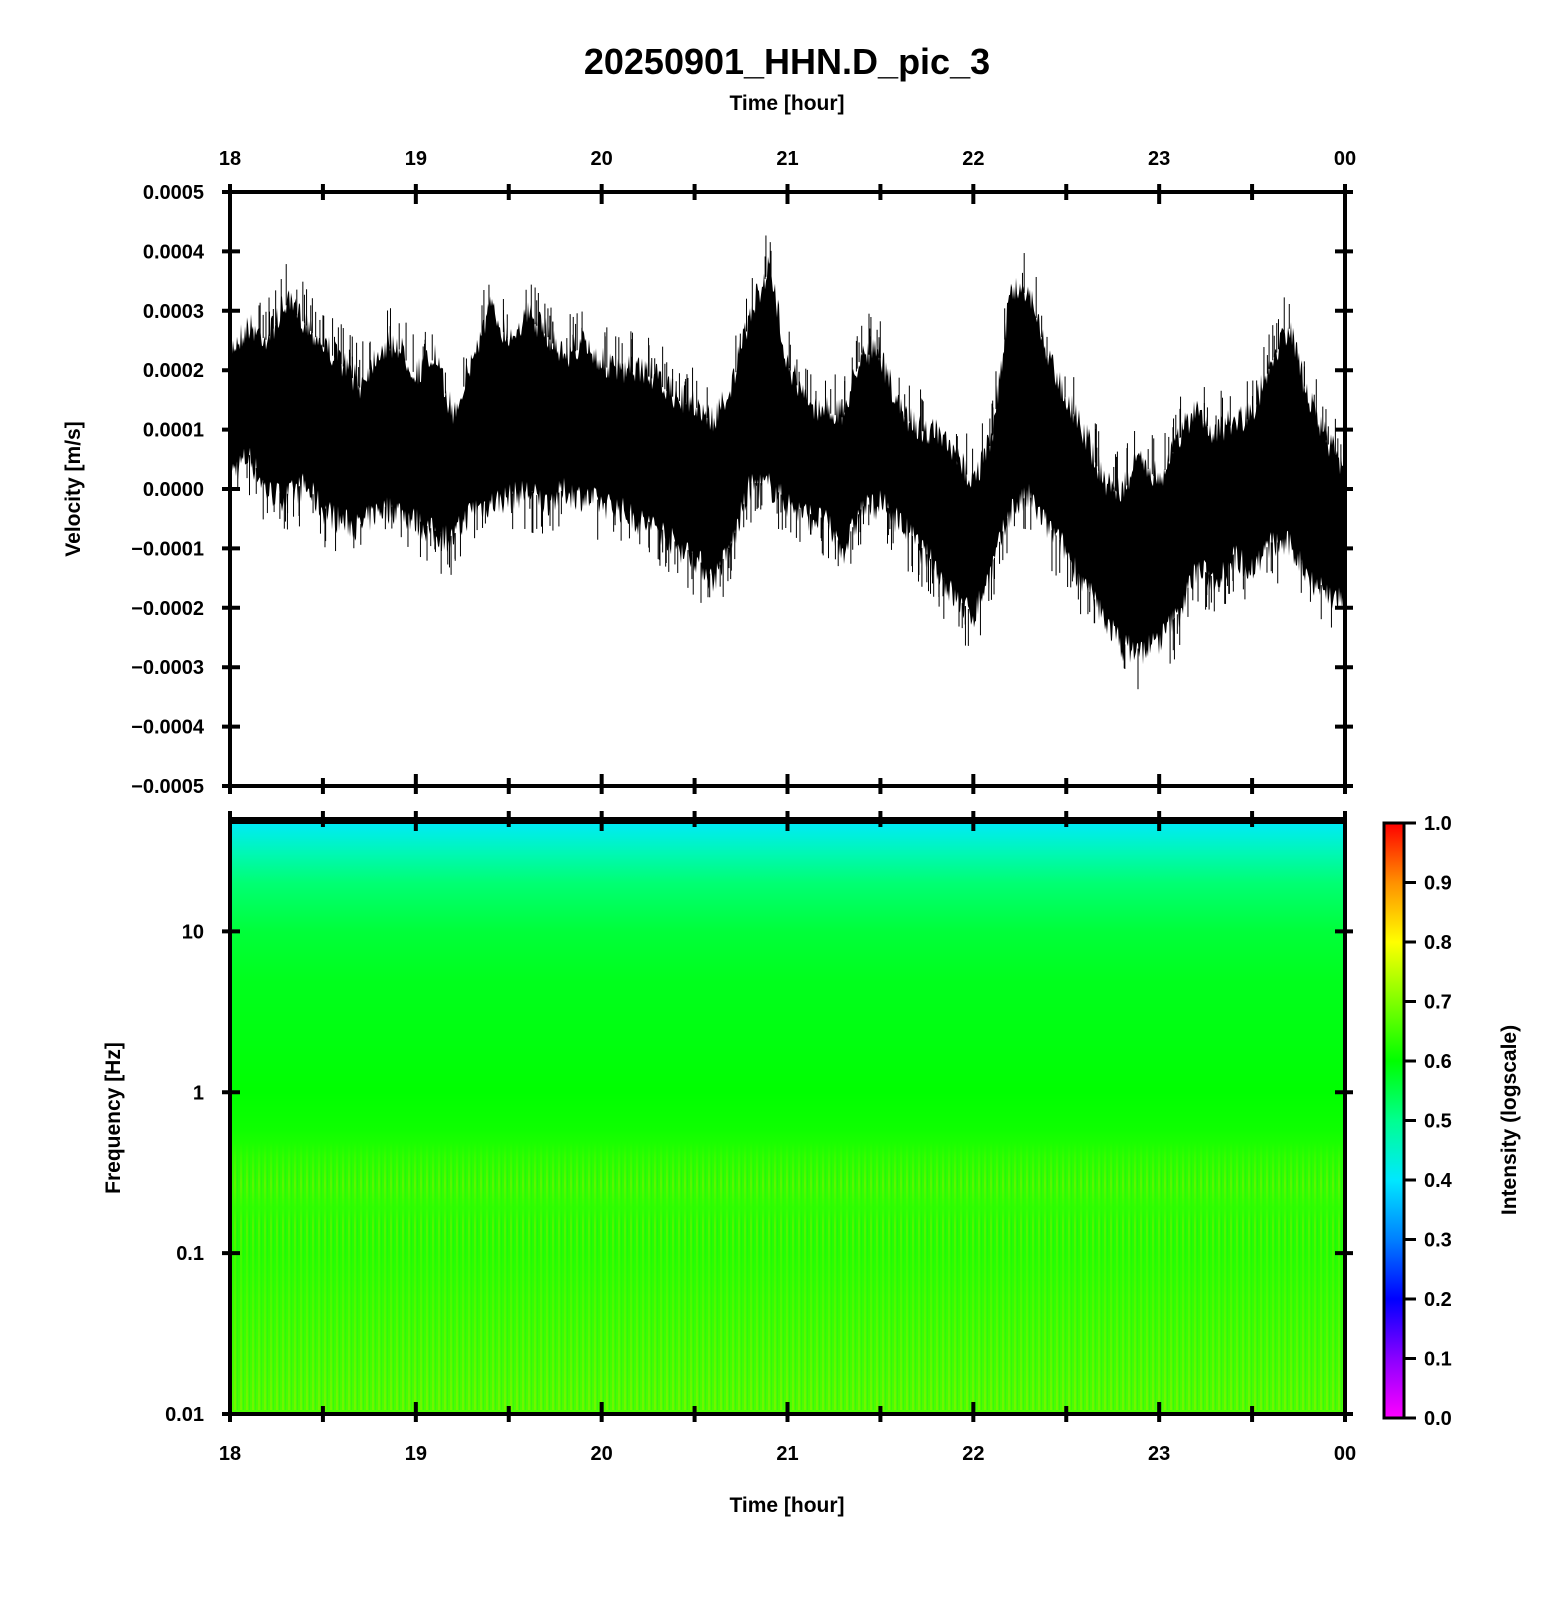 This screenshot has width=1556, height=1600. What do you see at coordinates (230, 159) in the screenshot?
I see `top-x-tick-label: 18` at bounding box center [230, 159].